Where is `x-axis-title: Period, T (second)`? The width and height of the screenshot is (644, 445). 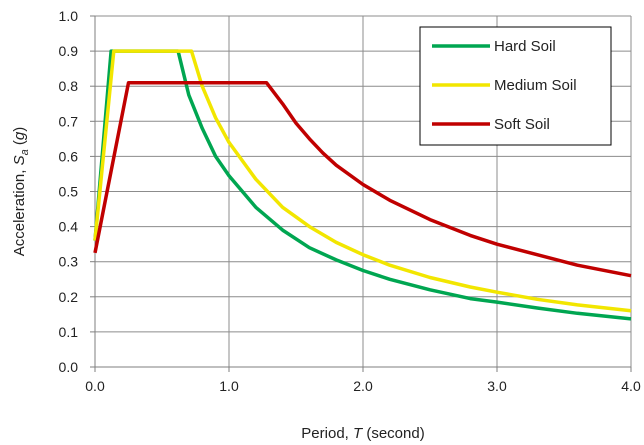 x-axis-title: Period, T (second) is located at coordinates (362, 433).